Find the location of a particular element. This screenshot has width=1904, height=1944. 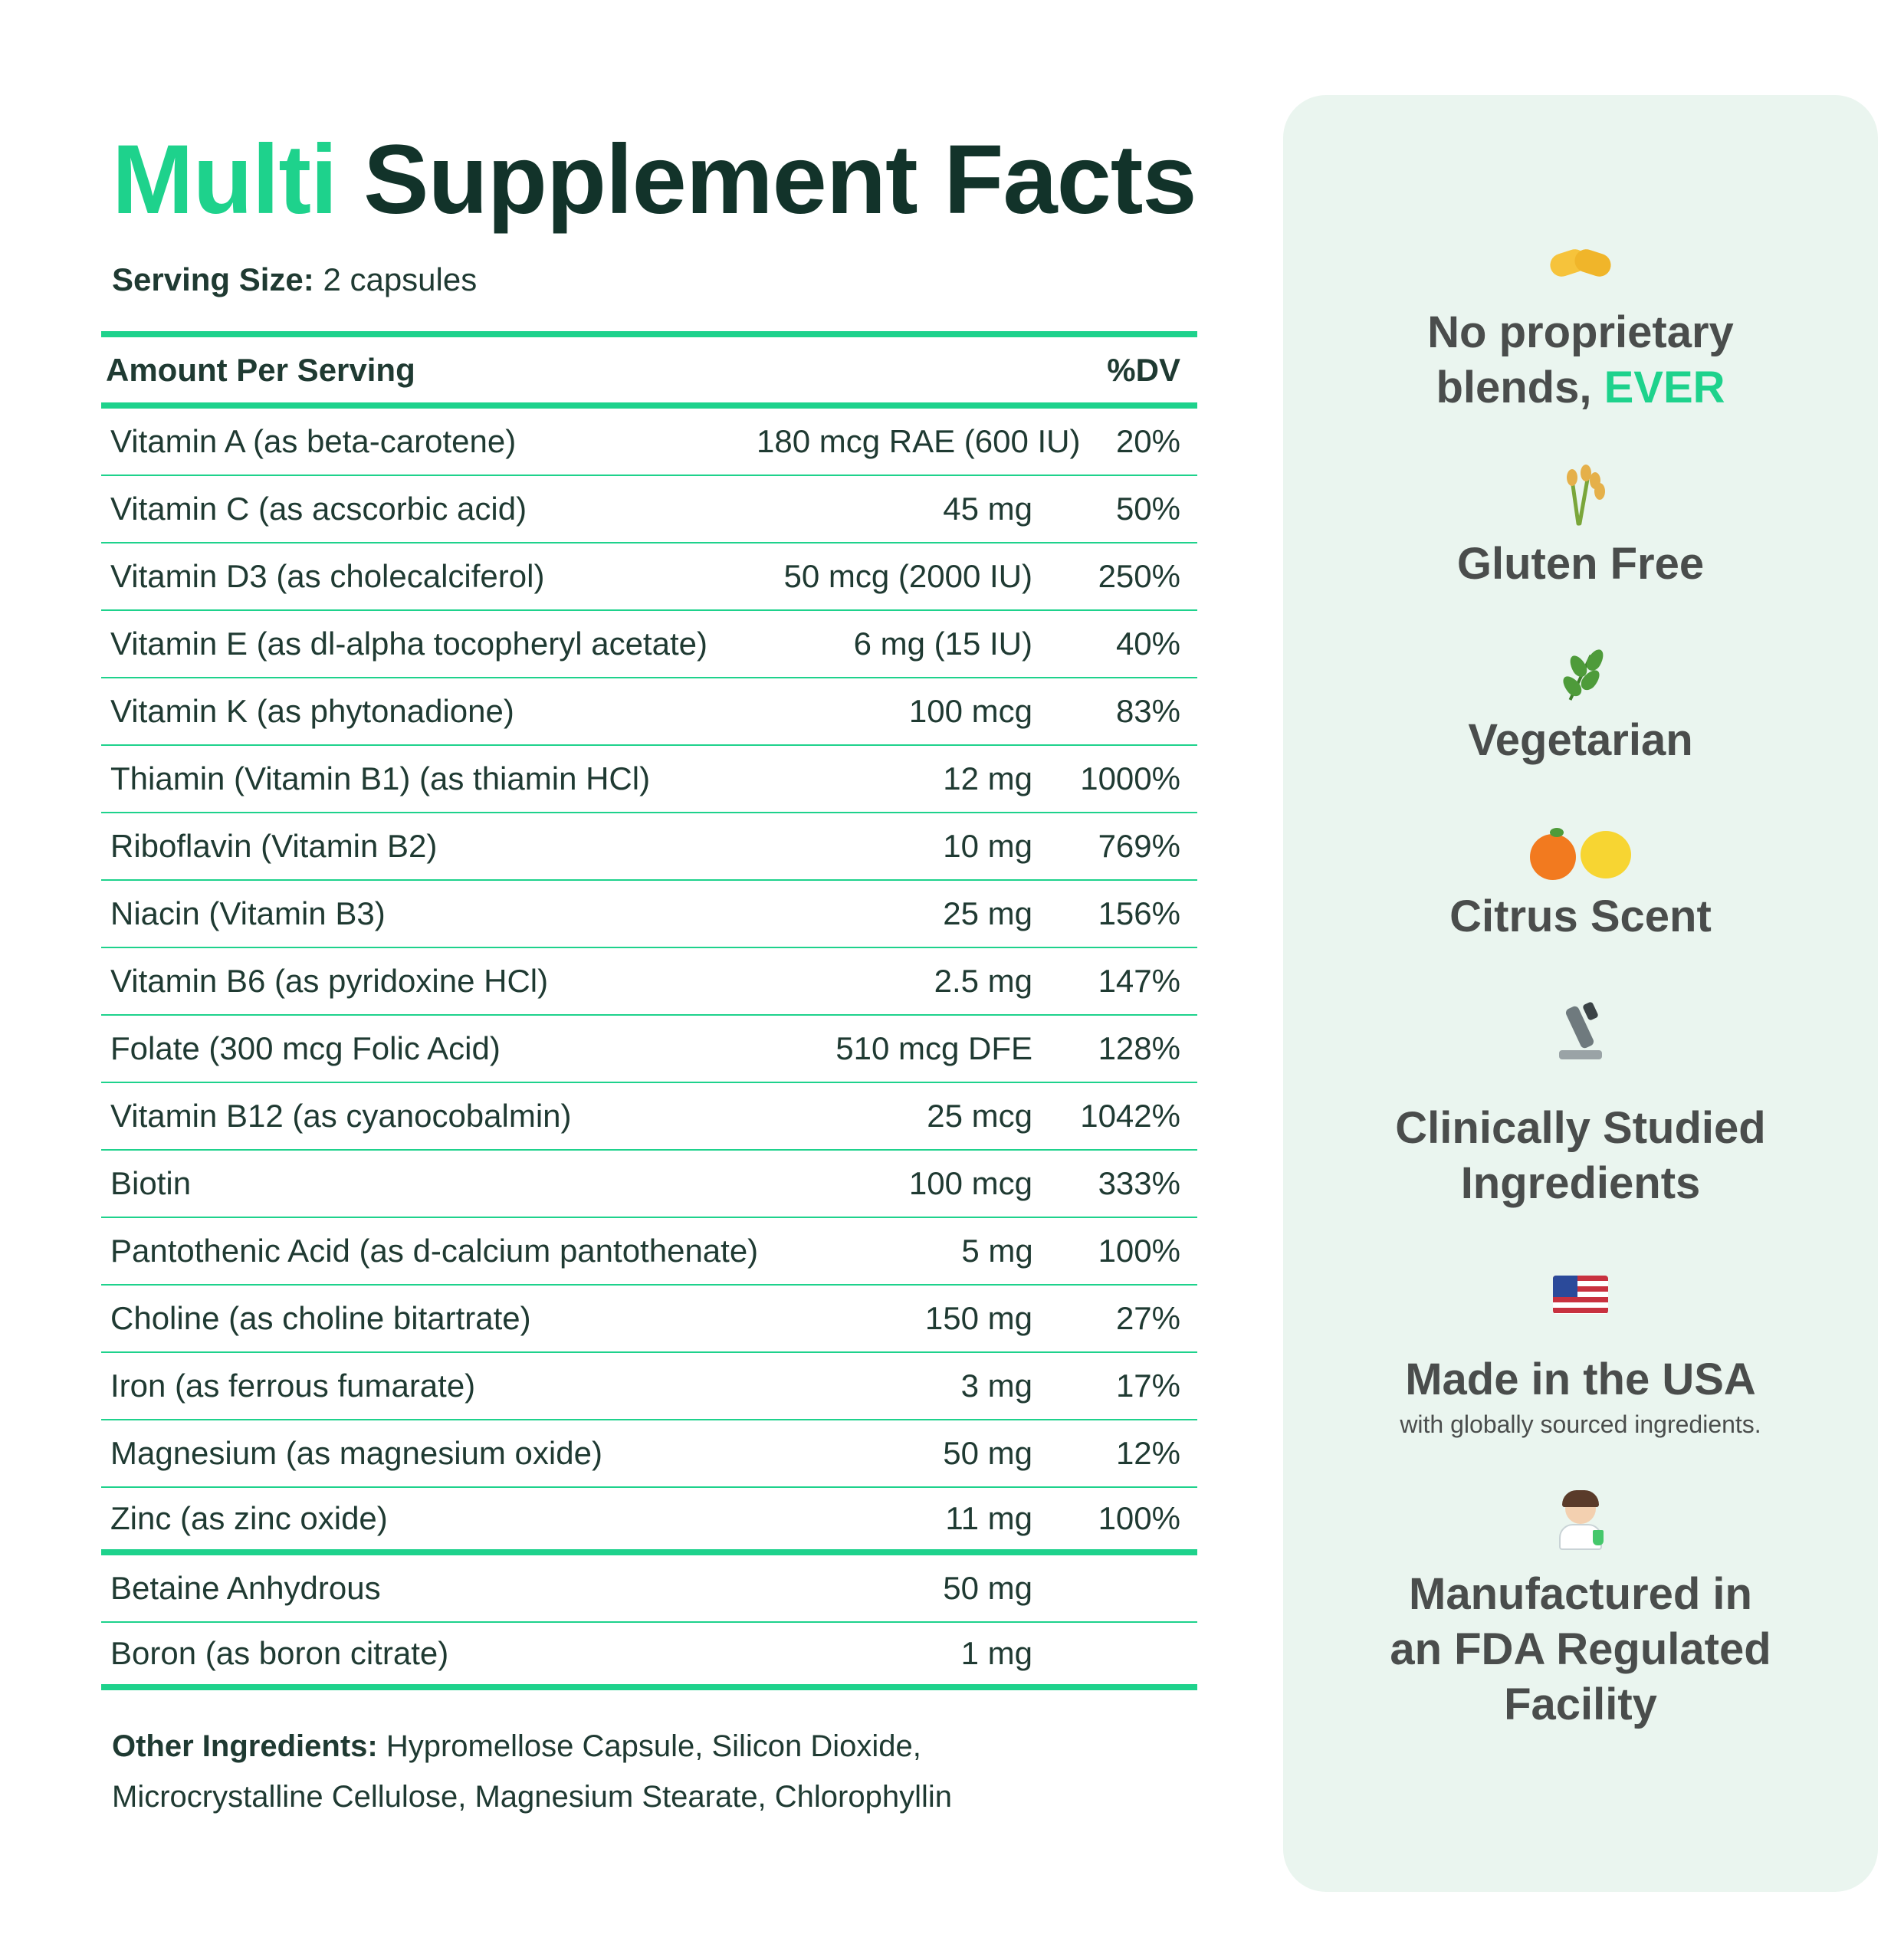

row-dv: 27% is located at coordinates (1147, 1318).